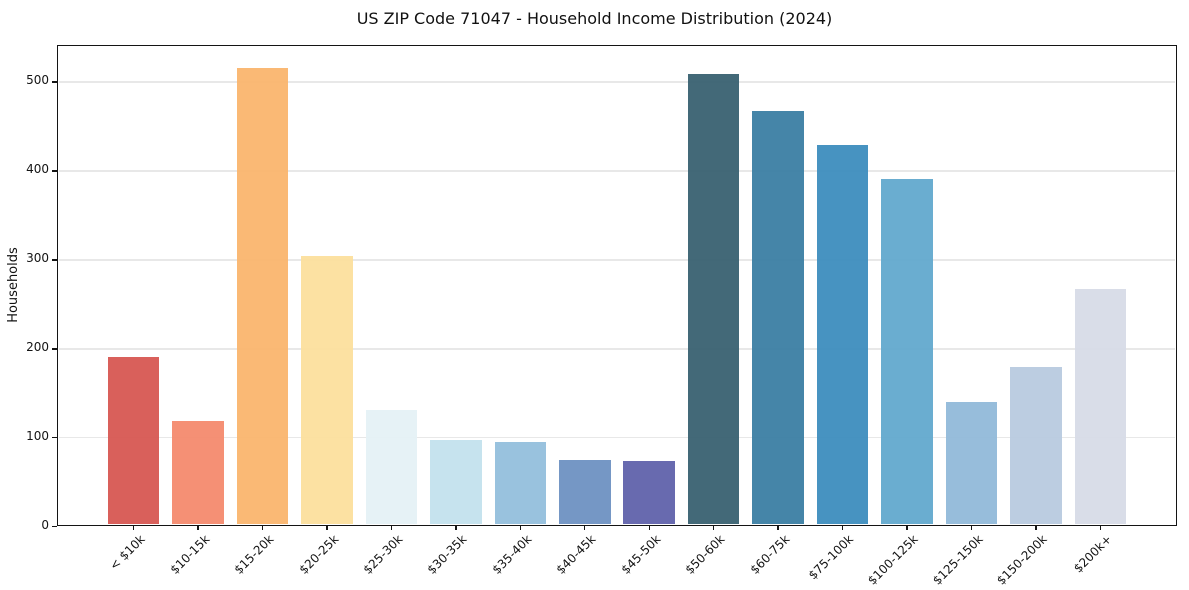  I want to click on x-tick-label: < $10k, so click(127, 552).